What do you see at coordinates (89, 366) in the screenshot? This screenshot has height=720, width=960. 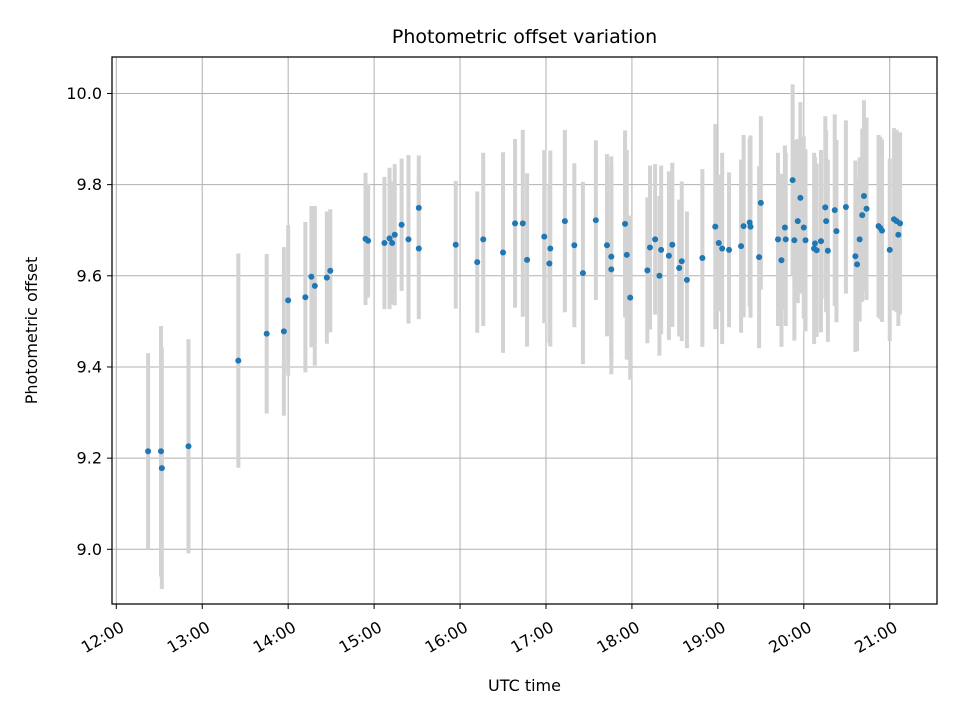 I see `y-tick-label: 9.4` at bounding box center [89, 366].